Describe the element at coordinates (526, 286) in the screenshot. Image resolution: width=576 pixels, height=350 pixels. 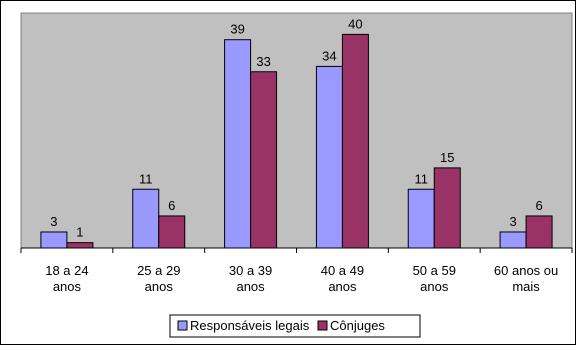
I see `category-label: mais` at that location.